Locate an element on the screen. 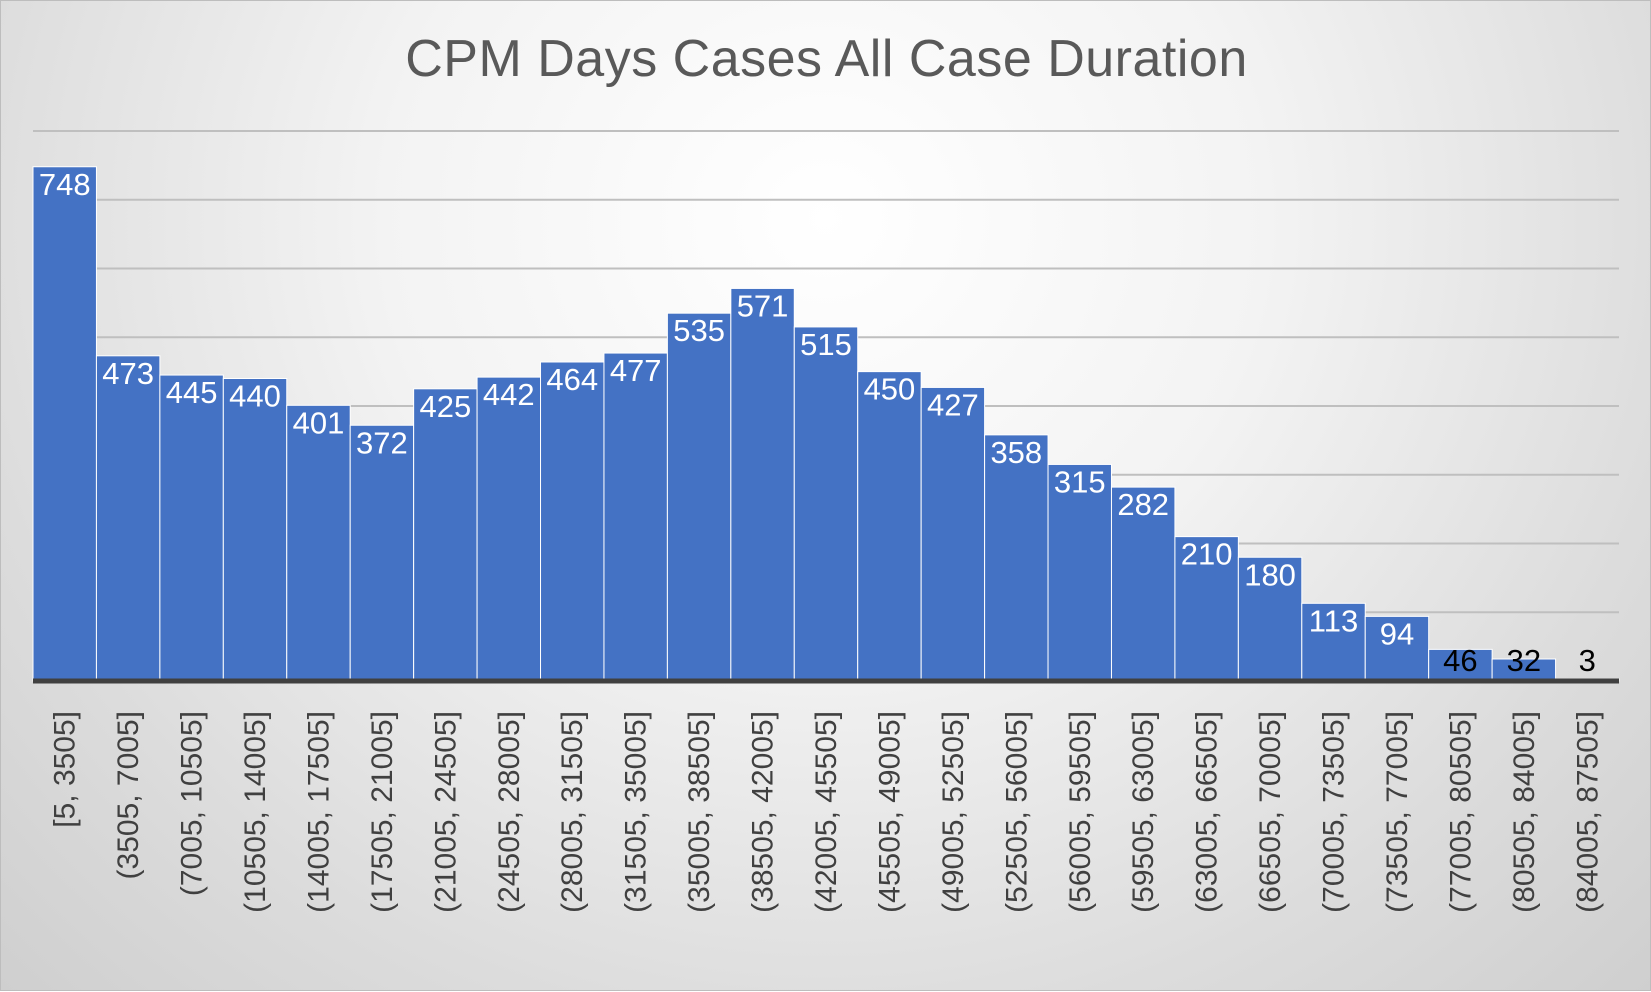 The image size is (1651, 992). data-label: 442 is located at coordinates (509, 394).